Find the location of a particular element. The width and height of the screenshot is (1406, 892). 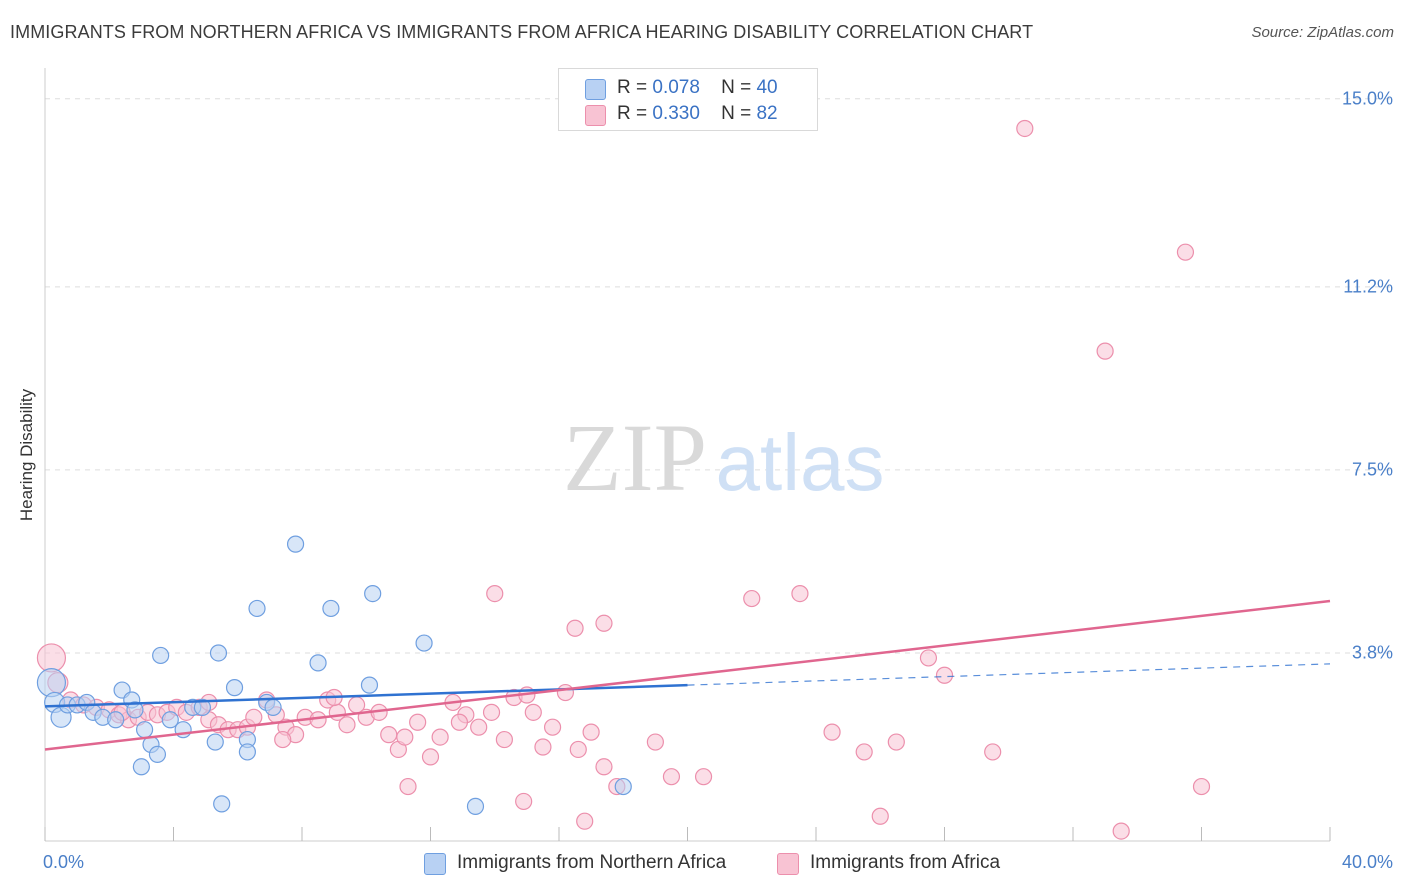

series-northern-africa-points is located at coordinates (334, 675).